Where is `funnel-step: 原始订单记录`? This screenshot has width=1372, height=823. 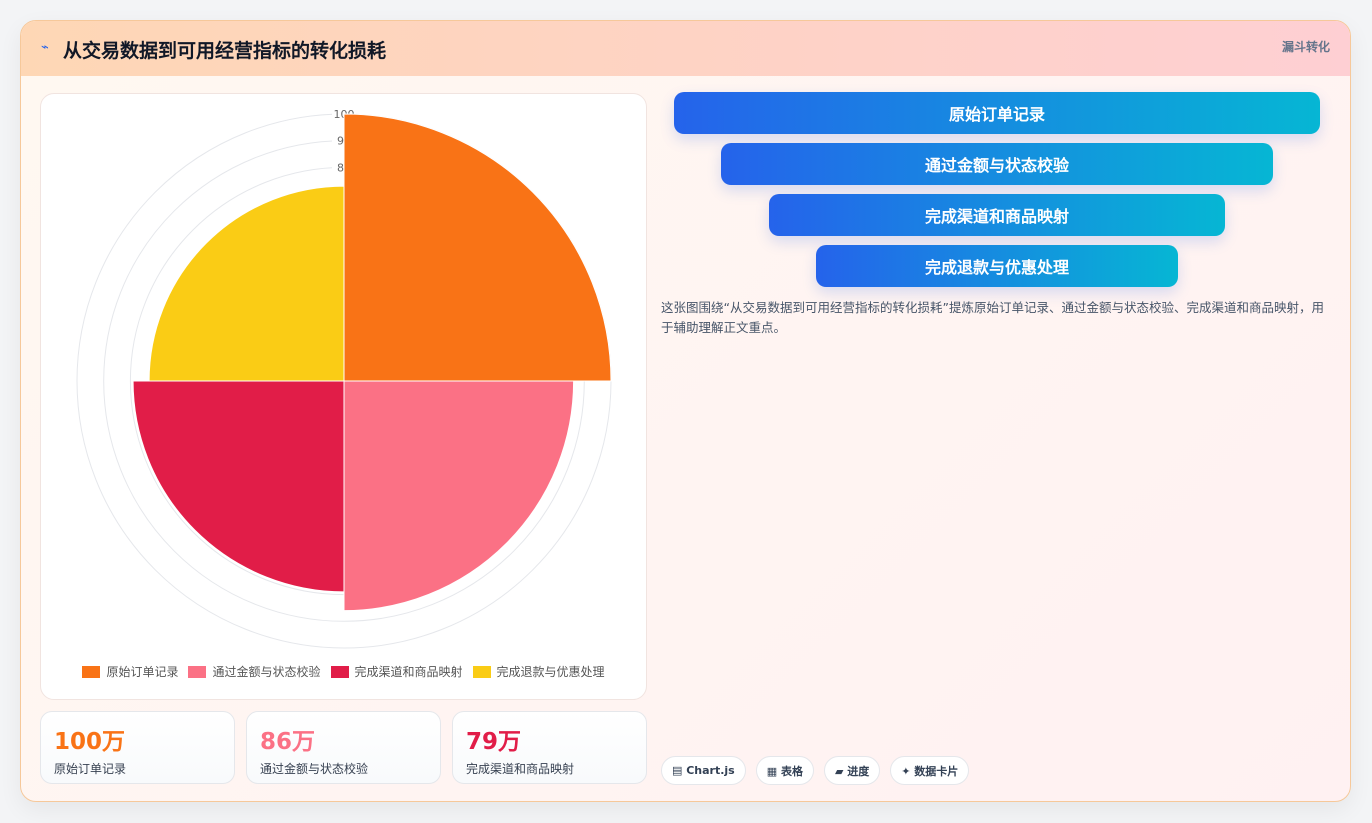
funnel-step: 原始订单记录 is located at coordinates (997, 113).